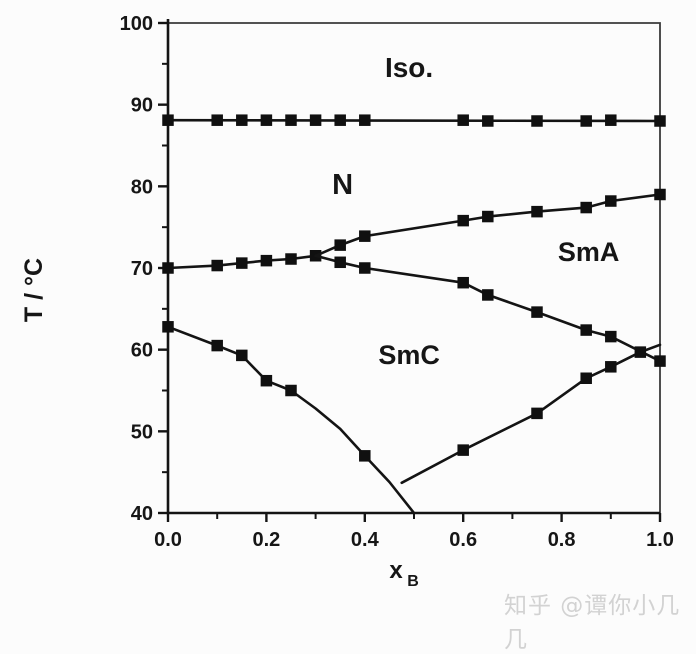  I want to click on y-tick-label: 100, so click(136, 24).